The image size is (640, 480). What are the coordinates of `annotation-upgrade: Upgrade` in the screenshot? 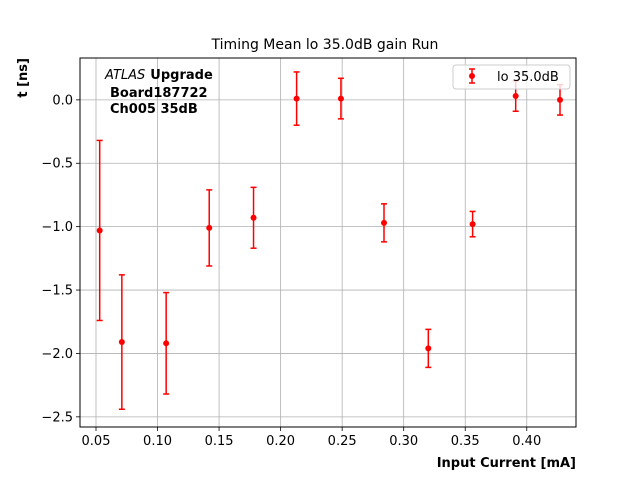 It's located at (181, 75).